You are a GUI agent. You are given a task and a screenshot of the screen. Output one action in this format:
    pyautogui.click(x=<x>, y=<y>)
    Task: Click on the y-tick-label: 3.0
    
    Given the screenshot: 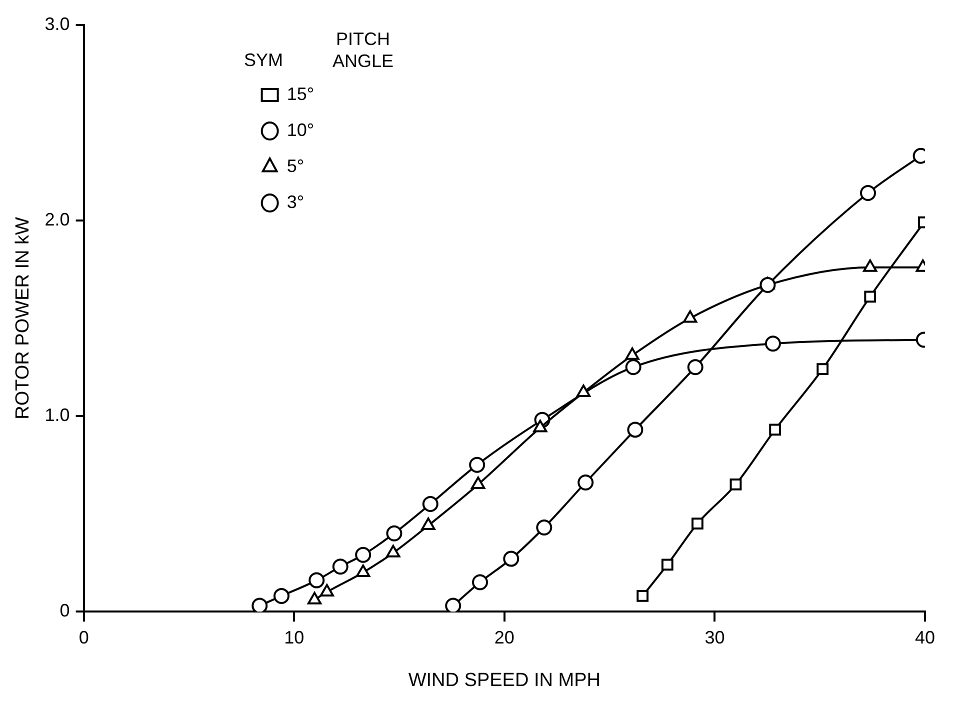 What is the action you would take?
    pyautogui.click(x=57, y=24)
    